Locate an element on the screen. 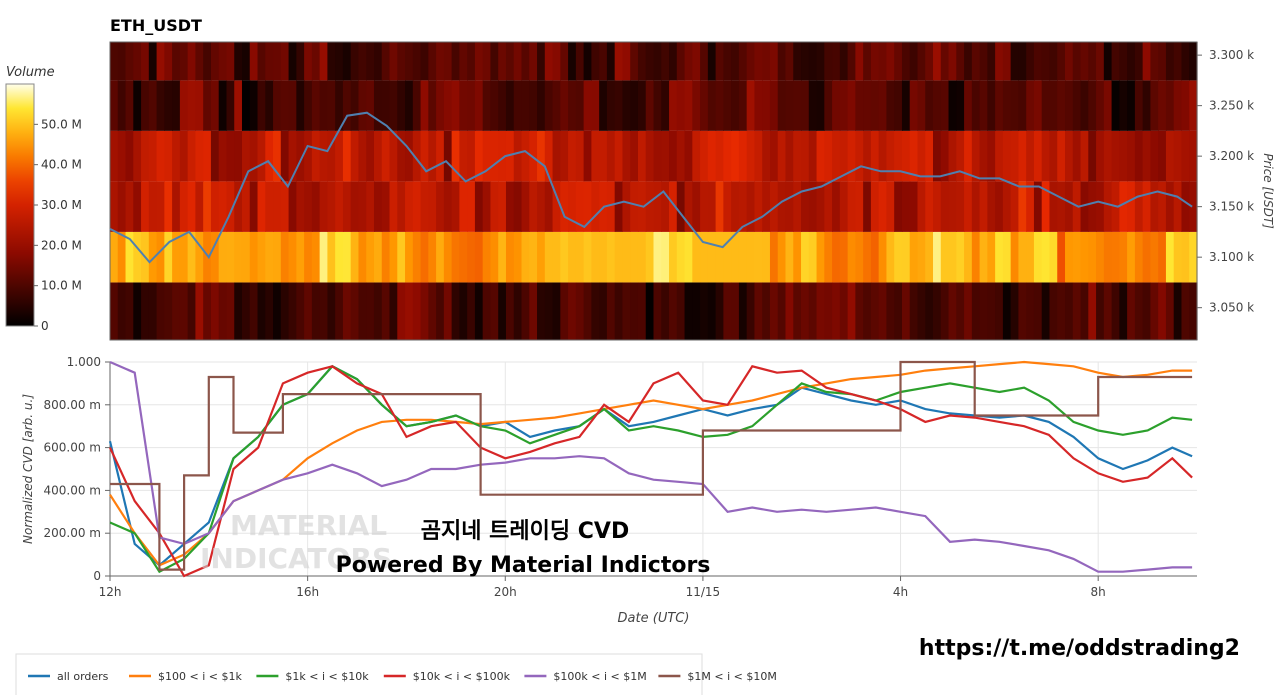  telegram-link: https://t.me/oddstrading2 is located at coordinates (1079, 648).